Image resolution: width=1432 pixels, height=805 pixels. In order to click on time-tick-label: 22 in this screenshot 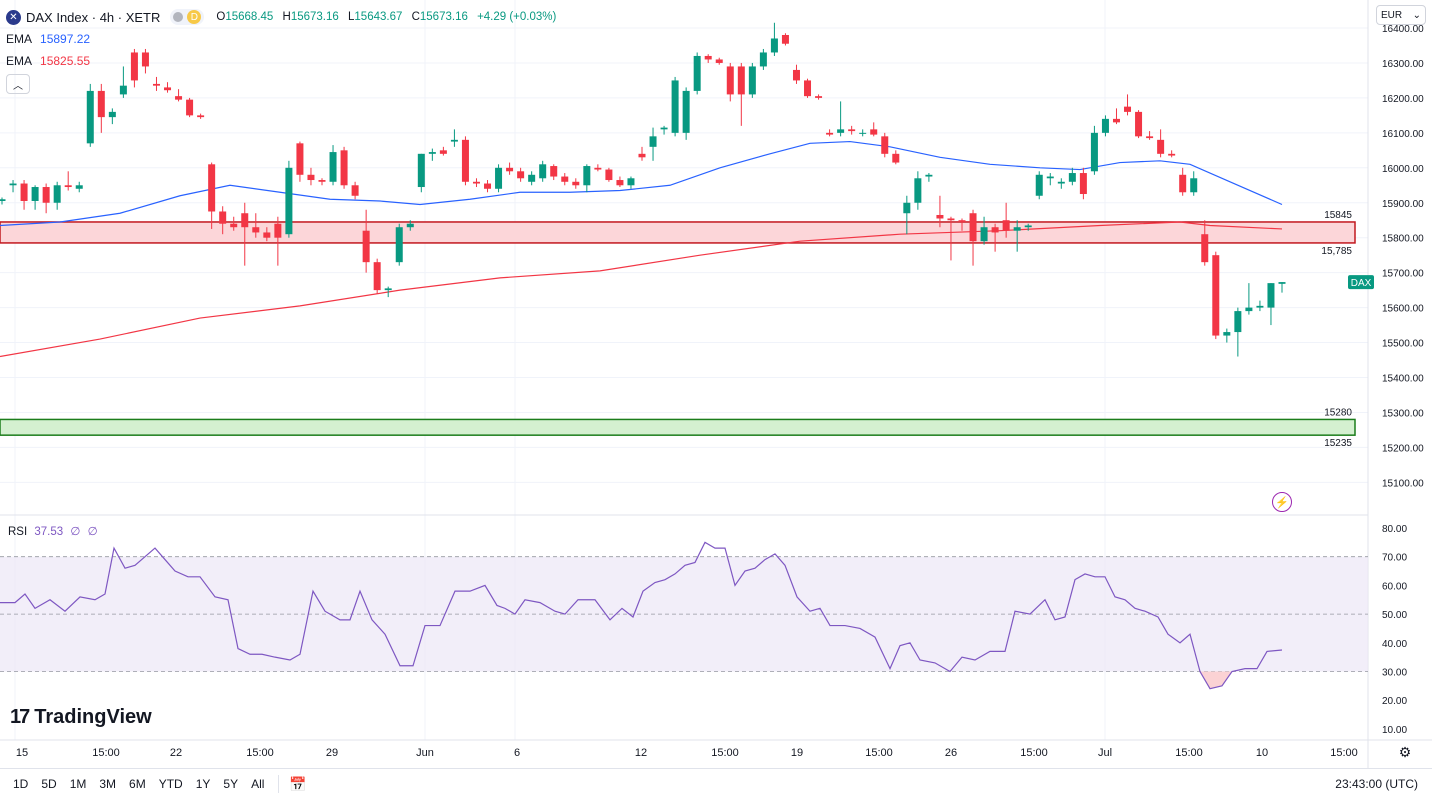, I will do `click(176, 753)`.